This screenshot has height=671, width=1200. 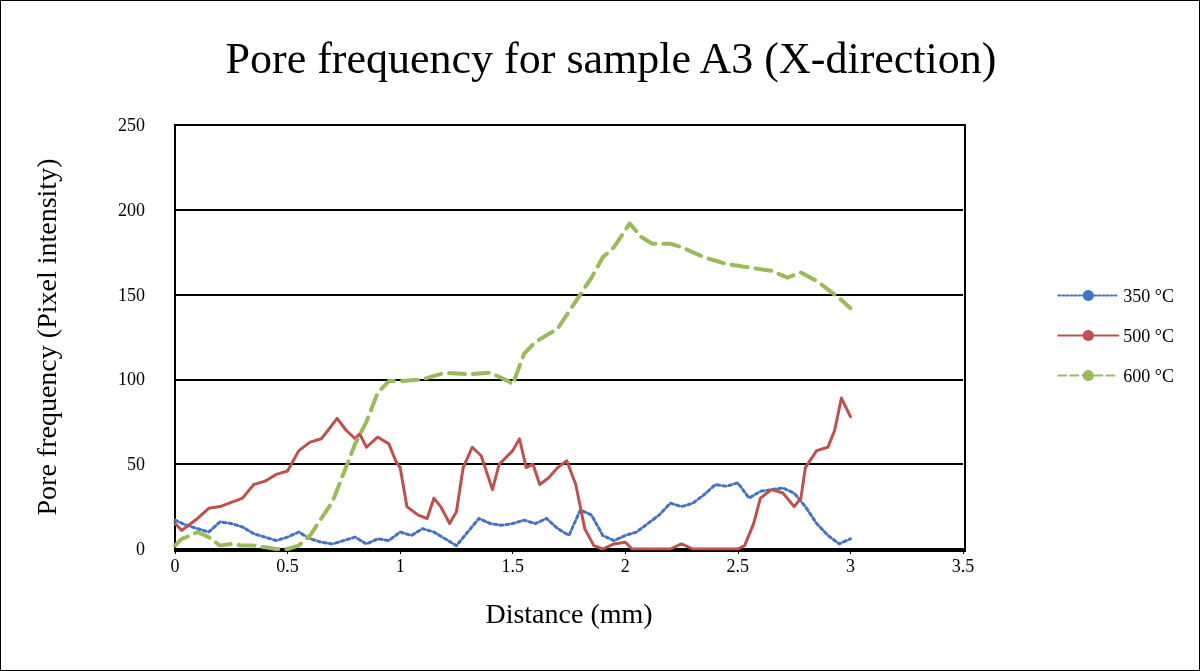 What do you see at coordinates (131, 125) in the screenshot?
I see `y-tick-label: 250` at bounding box center [131, 125].